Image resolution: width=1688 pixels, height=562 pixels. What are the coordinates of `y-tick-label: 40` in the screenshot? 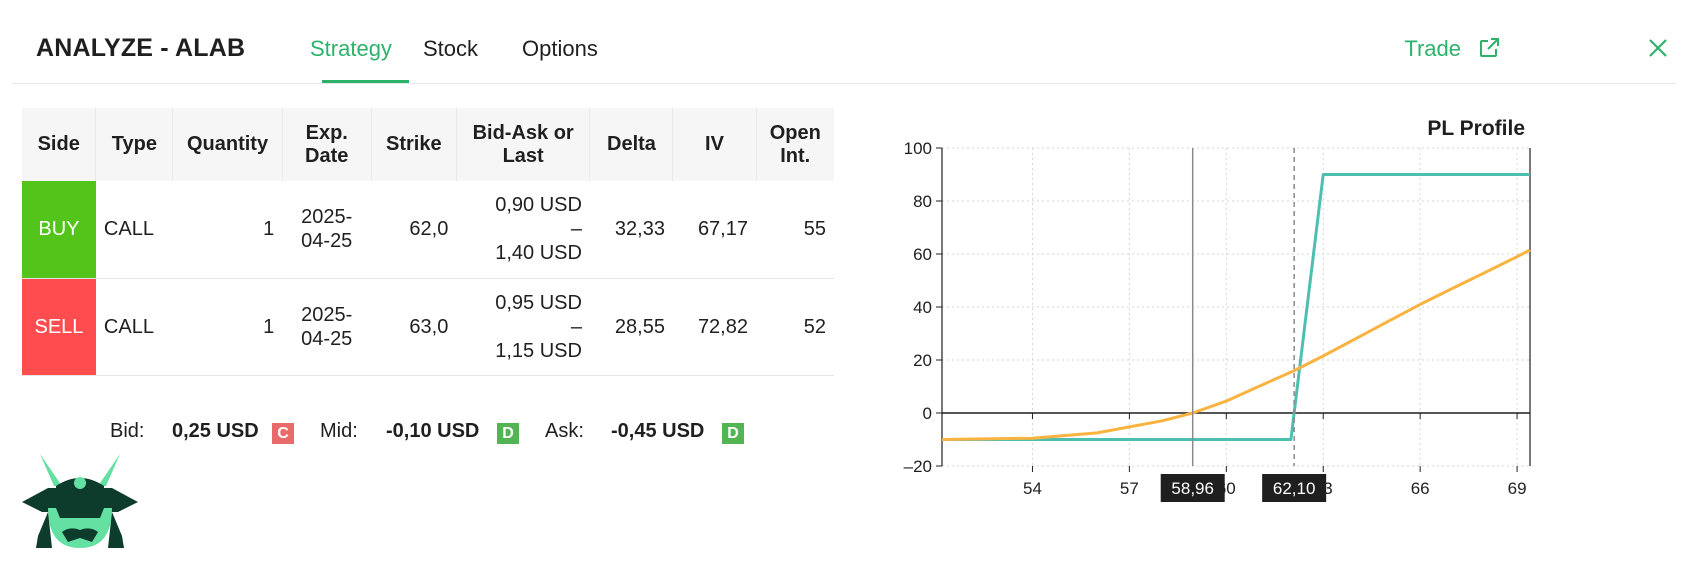 It's located at (922, 307).